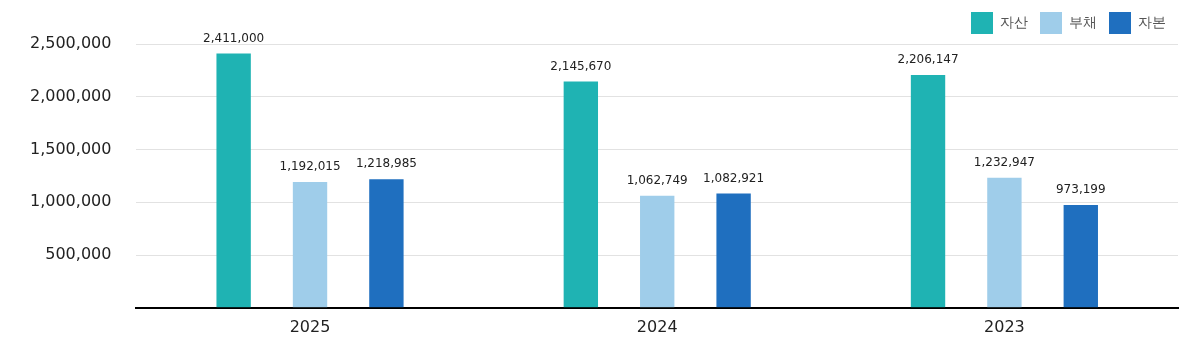  I want to click on x-tick-label: 2025, so click(310, 326).